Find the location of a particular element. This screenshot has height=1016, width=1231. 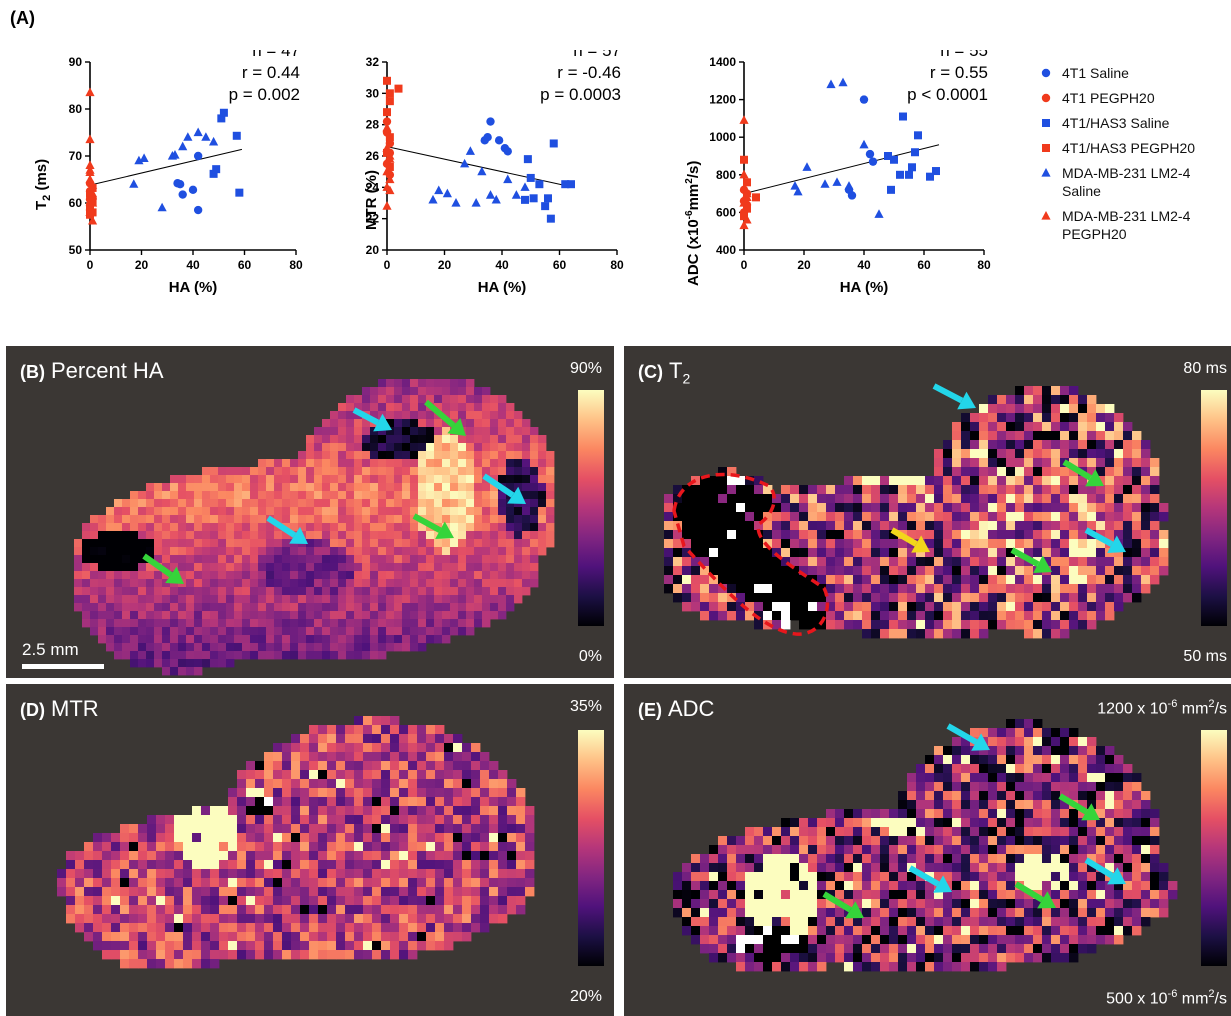

panel-title: (B) Percent HA is located at coordinates (92, 371).